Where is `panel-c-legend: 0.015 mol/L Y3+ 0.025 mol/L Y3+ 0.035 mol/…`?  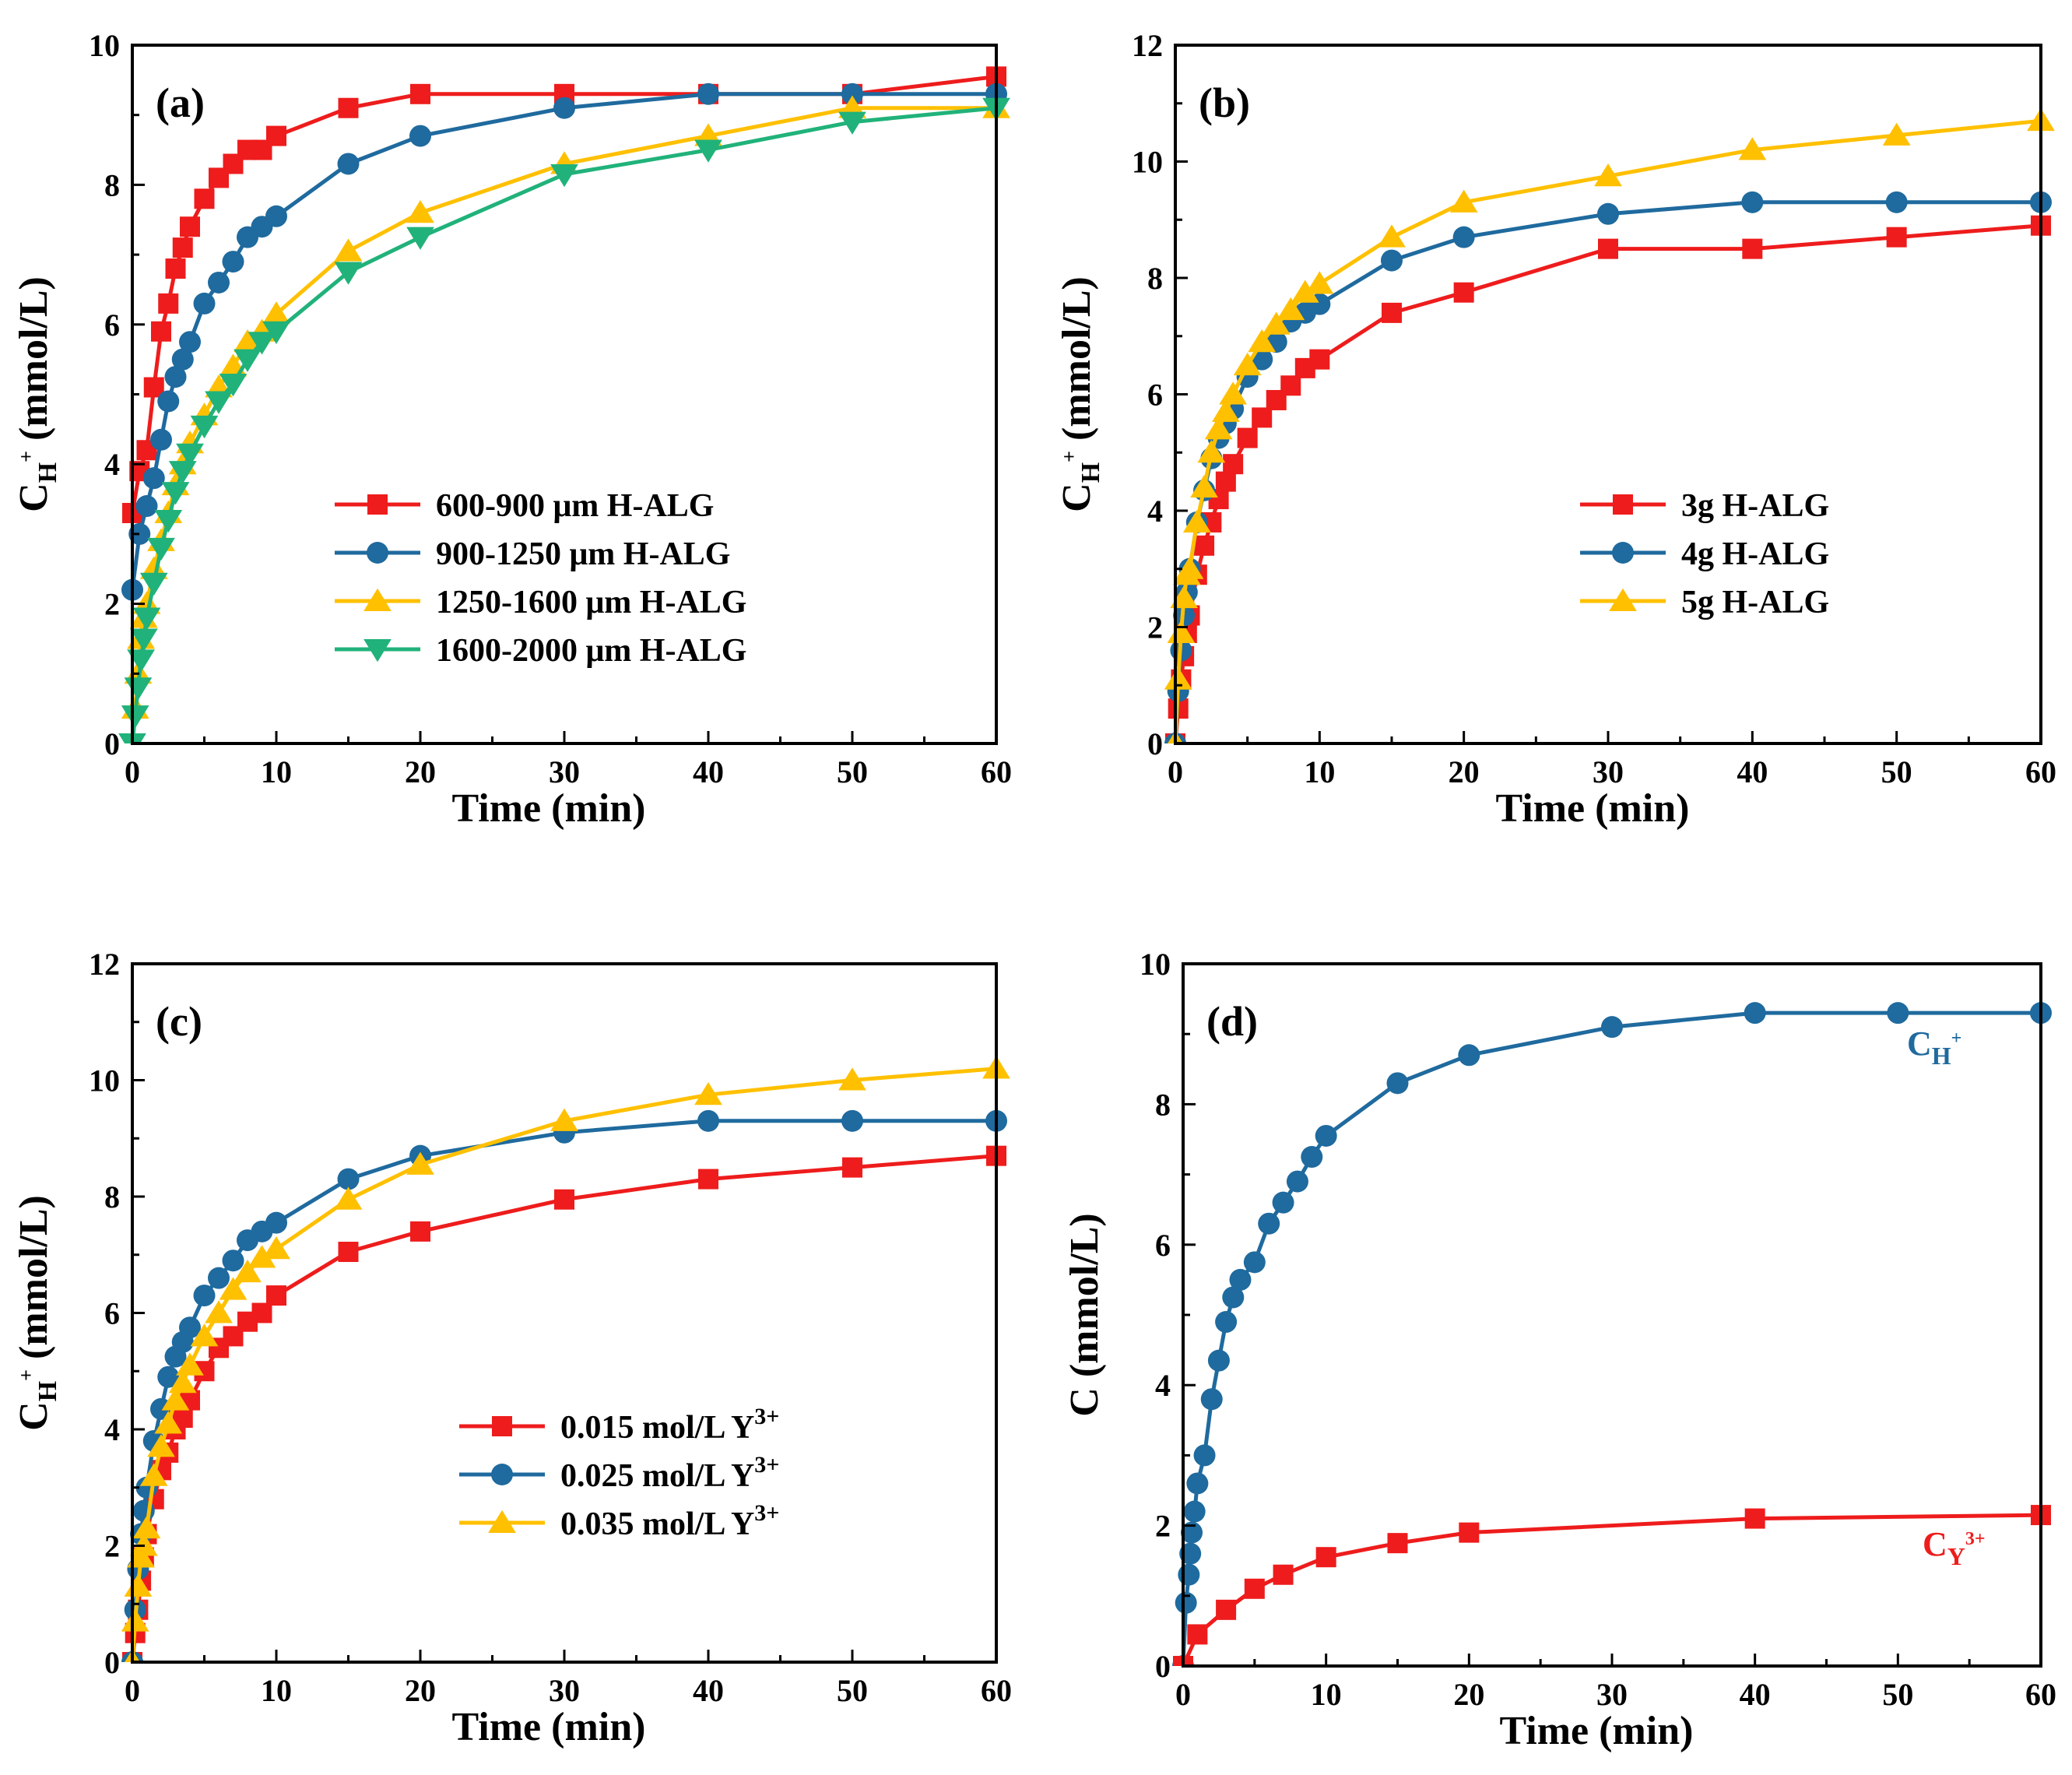
panel-c-legend: 0.015 mol/L Y3+ 0.025 mol/L Y3+ 0.035 mol/… is located at coordinates (619, 1473).